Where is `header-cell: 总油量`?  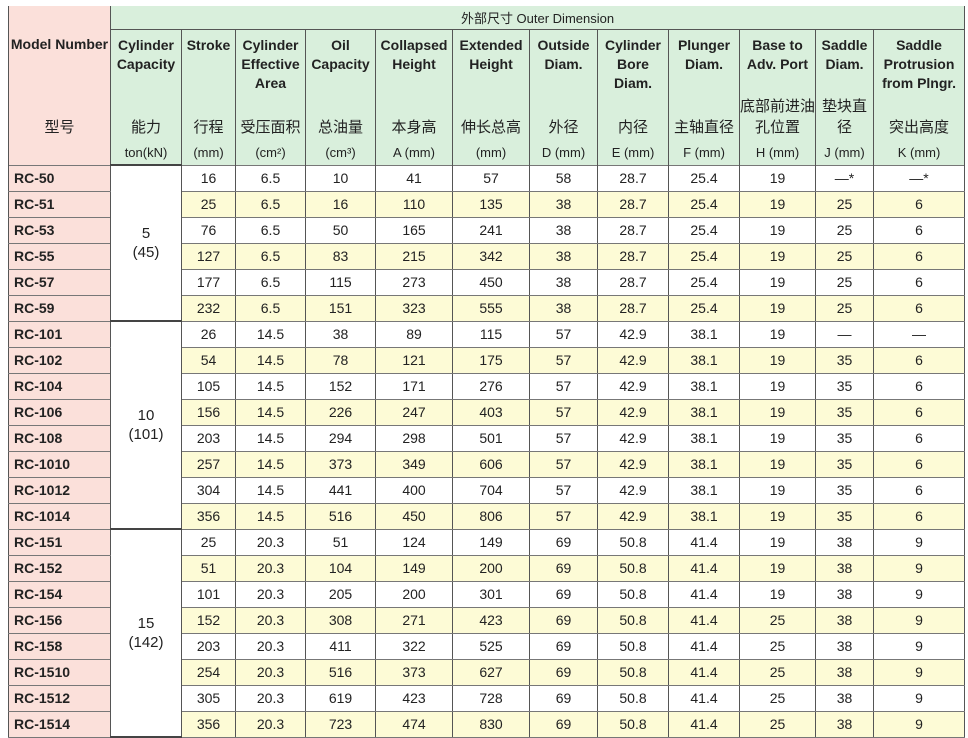
header-cell: 总油量 is located at coordinates (340, 118).